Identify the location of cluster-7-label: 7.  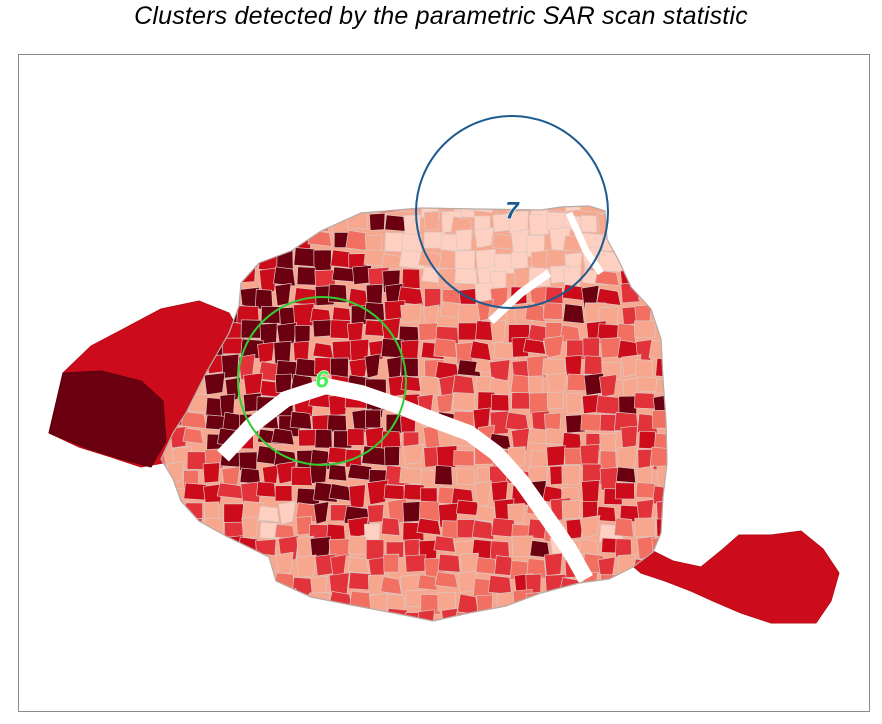
(512, 210).